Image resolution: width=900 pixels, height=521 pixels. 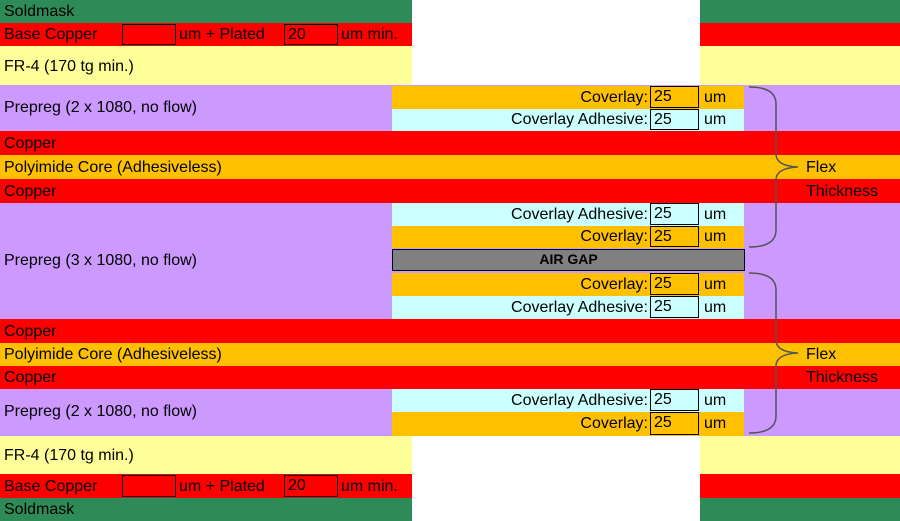 What do you see at coordinates (715, 214) in the screenshot?
I see `flex-row-3-unit: um` at bounding box center [715, 214].